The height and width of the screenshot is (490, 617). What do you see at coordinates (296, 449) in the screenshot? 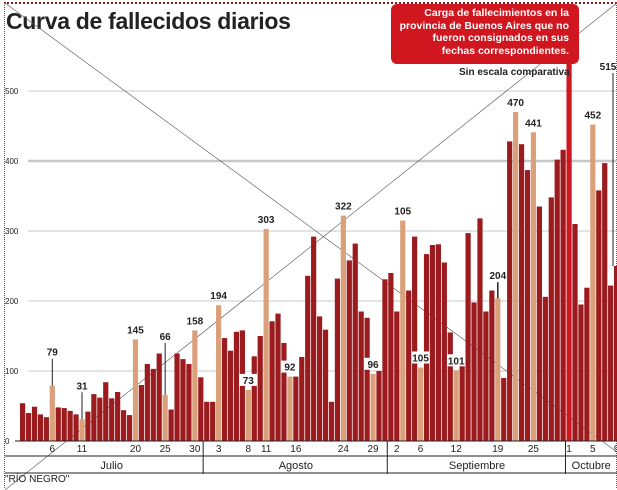
I see `x-tick-label: 16` at bounding box center [296, 449].